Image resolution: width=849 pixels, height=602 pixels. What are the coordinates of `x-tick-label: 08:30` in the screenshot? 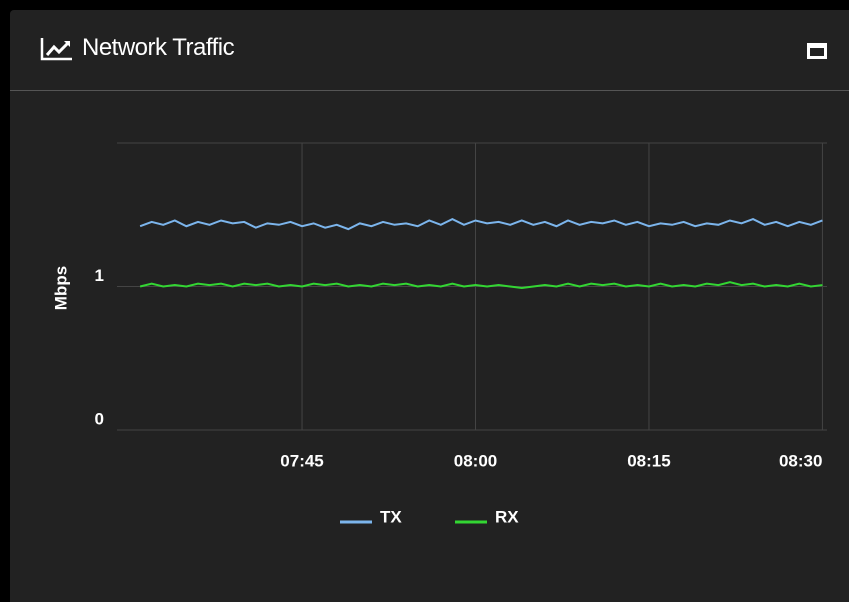 It's located at (800, 460).